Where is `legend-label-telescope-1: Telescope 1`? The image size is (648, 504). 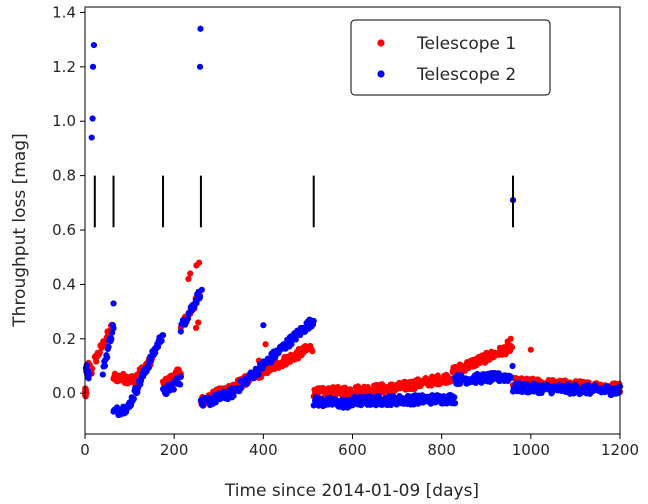 legend-label-telescope-1: Telescope 1 is located at coordinates (466, 44).